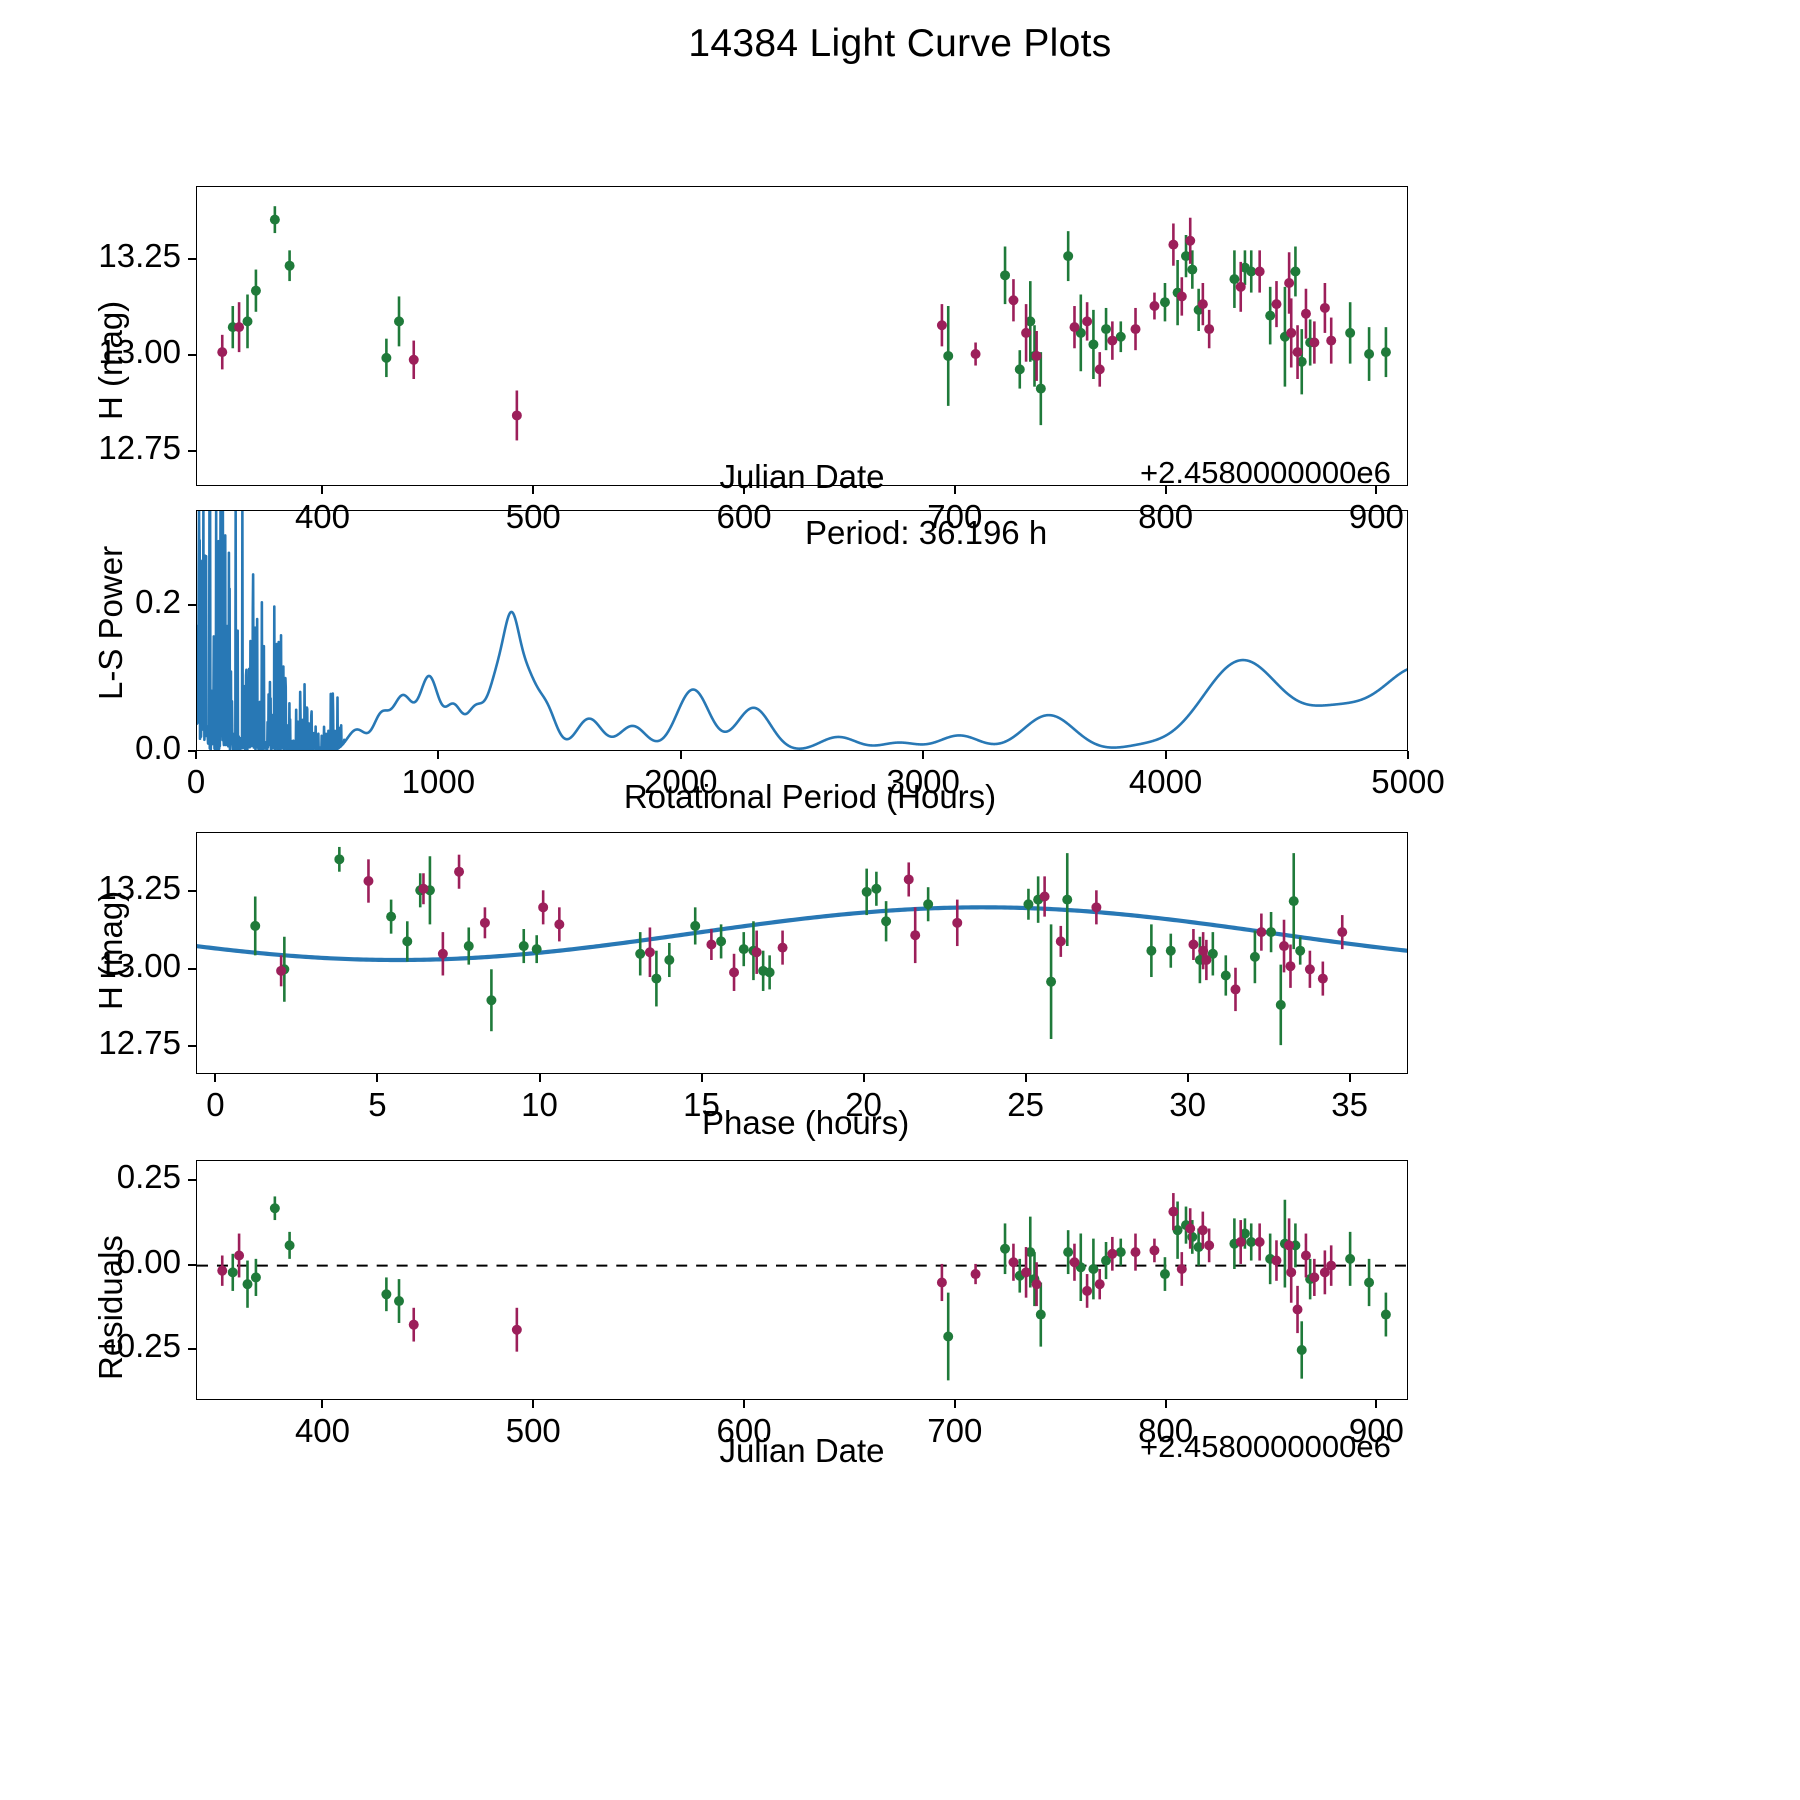 Image resolution: width=1800 pixels, height=1800 pixels. Describe the element at coordinates (139, 1346) in the screenshot. I see `y-tick-label-residuals-0: −0.25` at that location.